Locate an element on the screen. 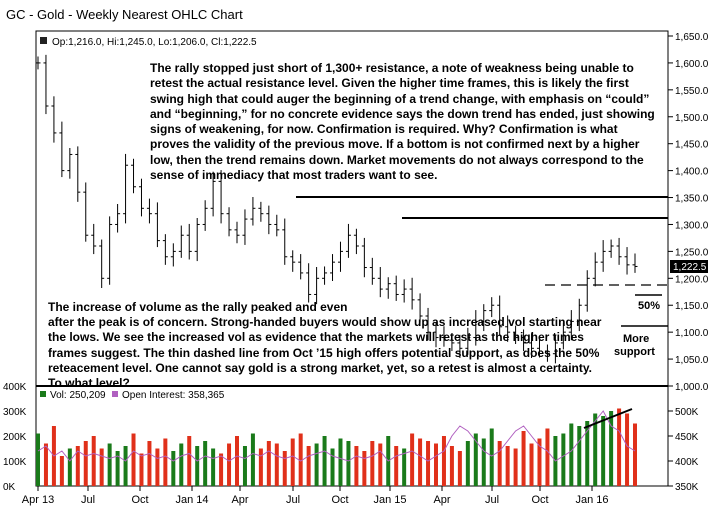  oi-legend-marker is located at coordinates (115, 394).